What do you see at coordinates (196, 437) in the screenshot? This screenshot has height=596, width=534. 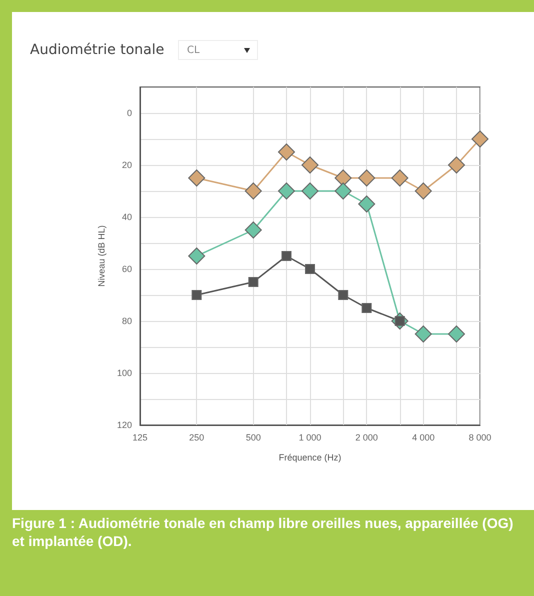 I see `x-tick-label: 250` at bounding box center [196, 437].